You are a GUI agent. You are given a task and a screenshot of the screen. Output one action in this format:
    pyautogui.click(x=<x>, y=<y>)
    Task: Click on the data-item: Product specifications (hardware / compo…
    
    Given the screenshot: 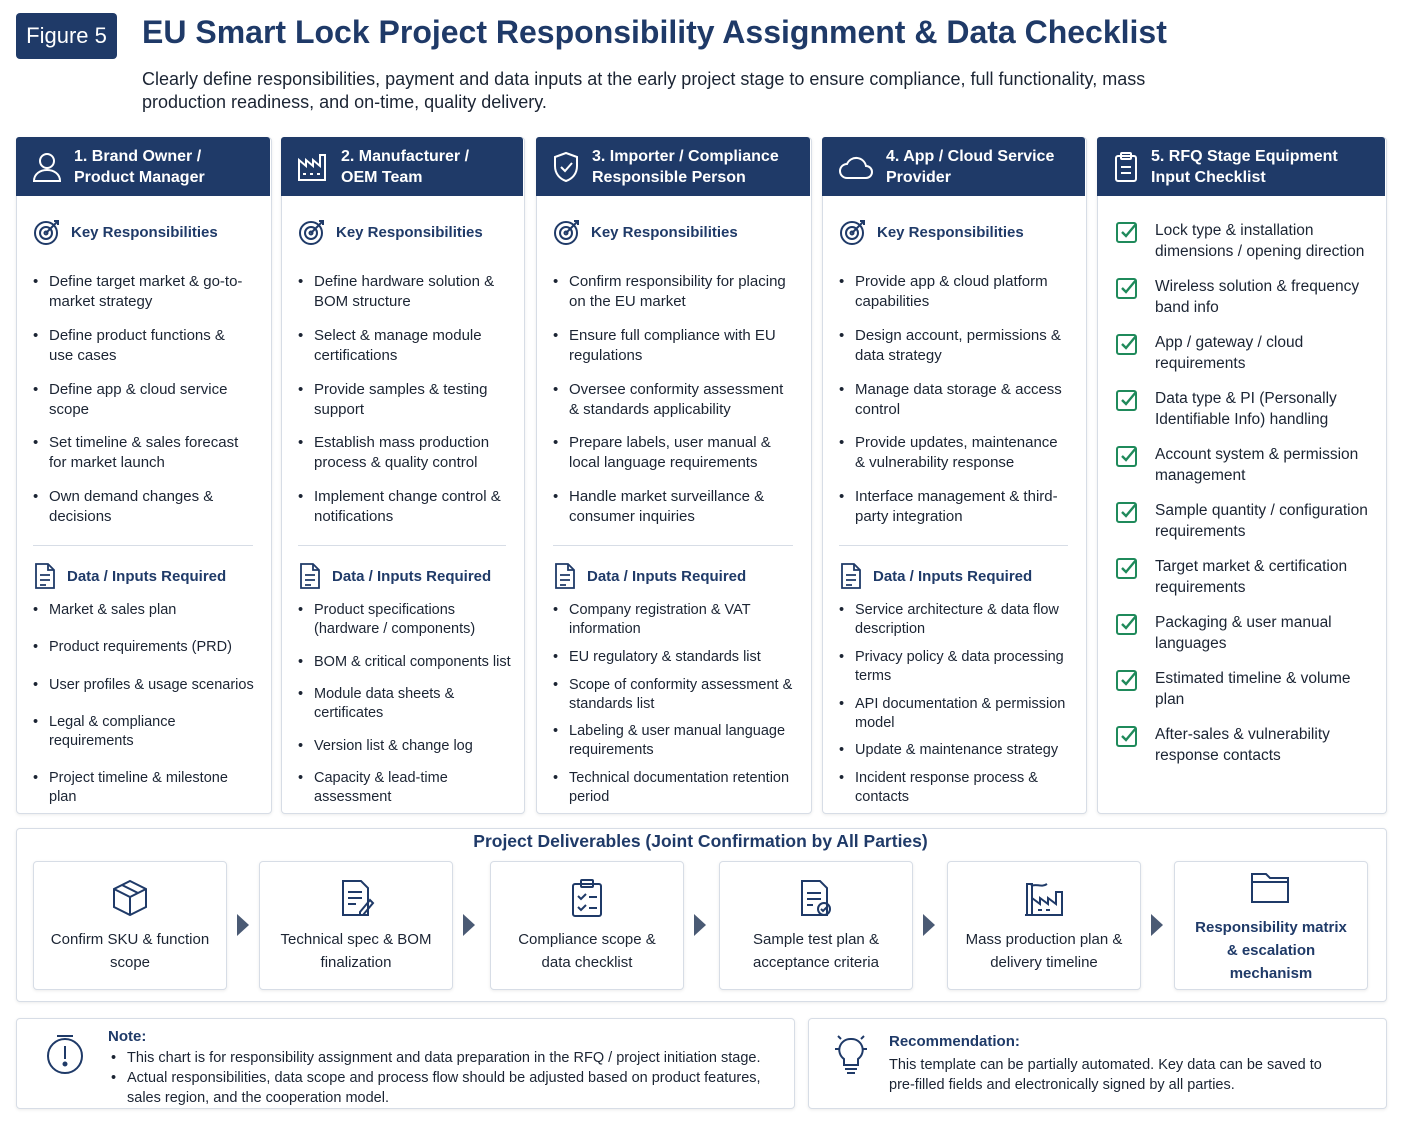 What is the action you would take?
    pyautogui.click(x=405, y=620)
    